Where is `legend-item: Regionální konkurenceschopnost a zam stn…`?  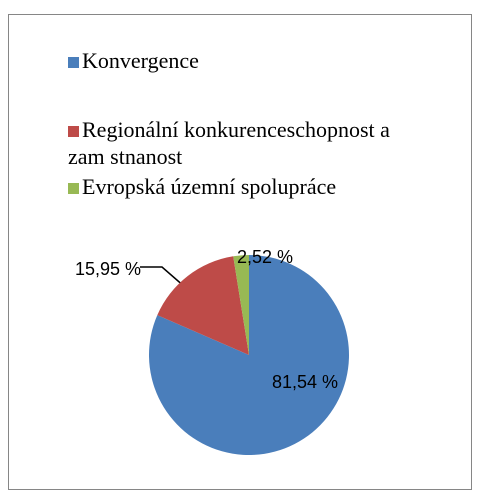 legend-item: Regionální konkurenceschopnost a zam stn… is located at coordinates (243, 143).